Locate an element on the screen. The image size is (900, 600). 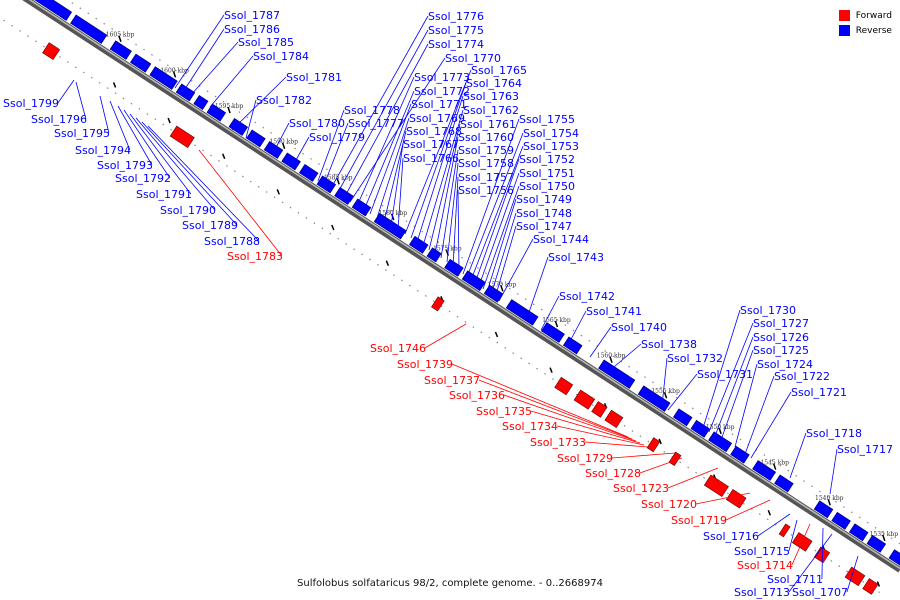
scale-marker: 1605 kbp is located at coordinates (120, 35).